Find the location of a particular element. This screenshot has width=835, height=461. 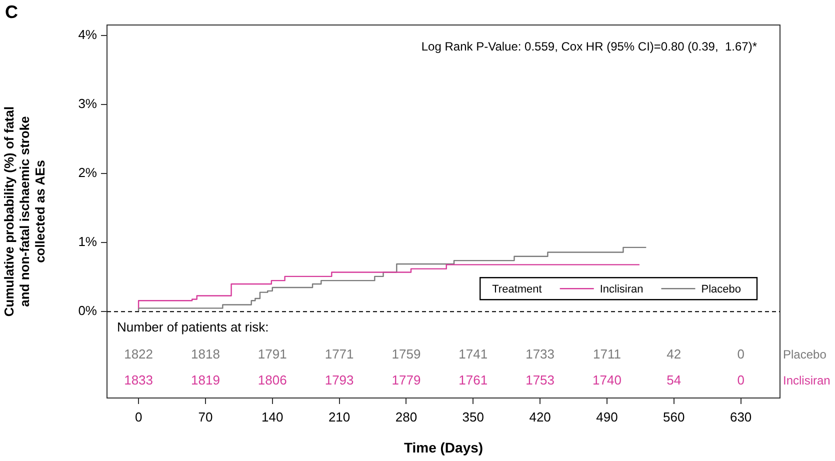

text: Placebo is located at coordinates (805, 354).